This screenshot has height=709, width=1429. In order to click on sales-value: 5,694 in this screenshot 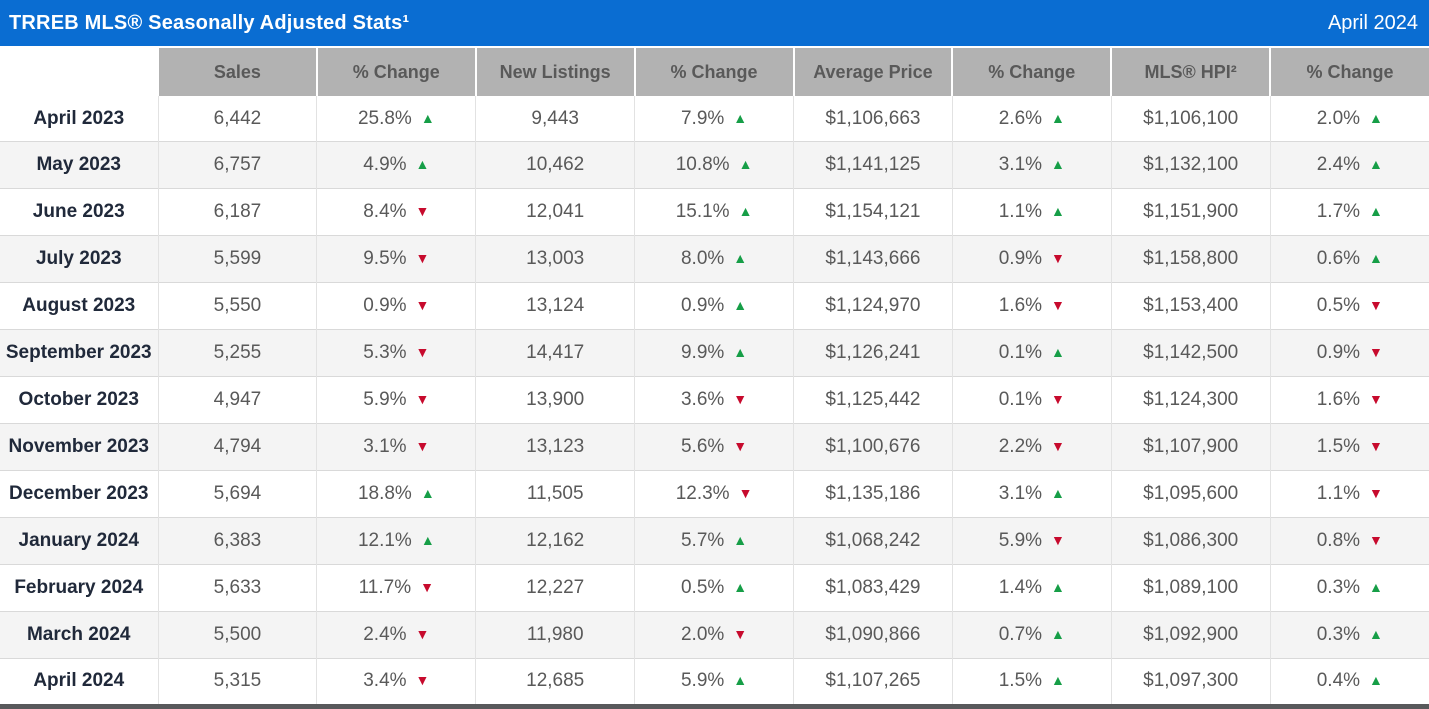, I will do `click(237, 493)`.